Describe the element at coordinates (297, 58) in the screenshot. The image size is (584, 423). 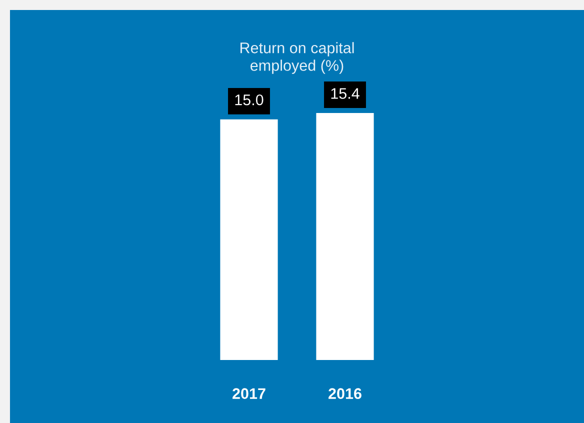
I see `chart-title: Return on capital employed (%)` at that location.